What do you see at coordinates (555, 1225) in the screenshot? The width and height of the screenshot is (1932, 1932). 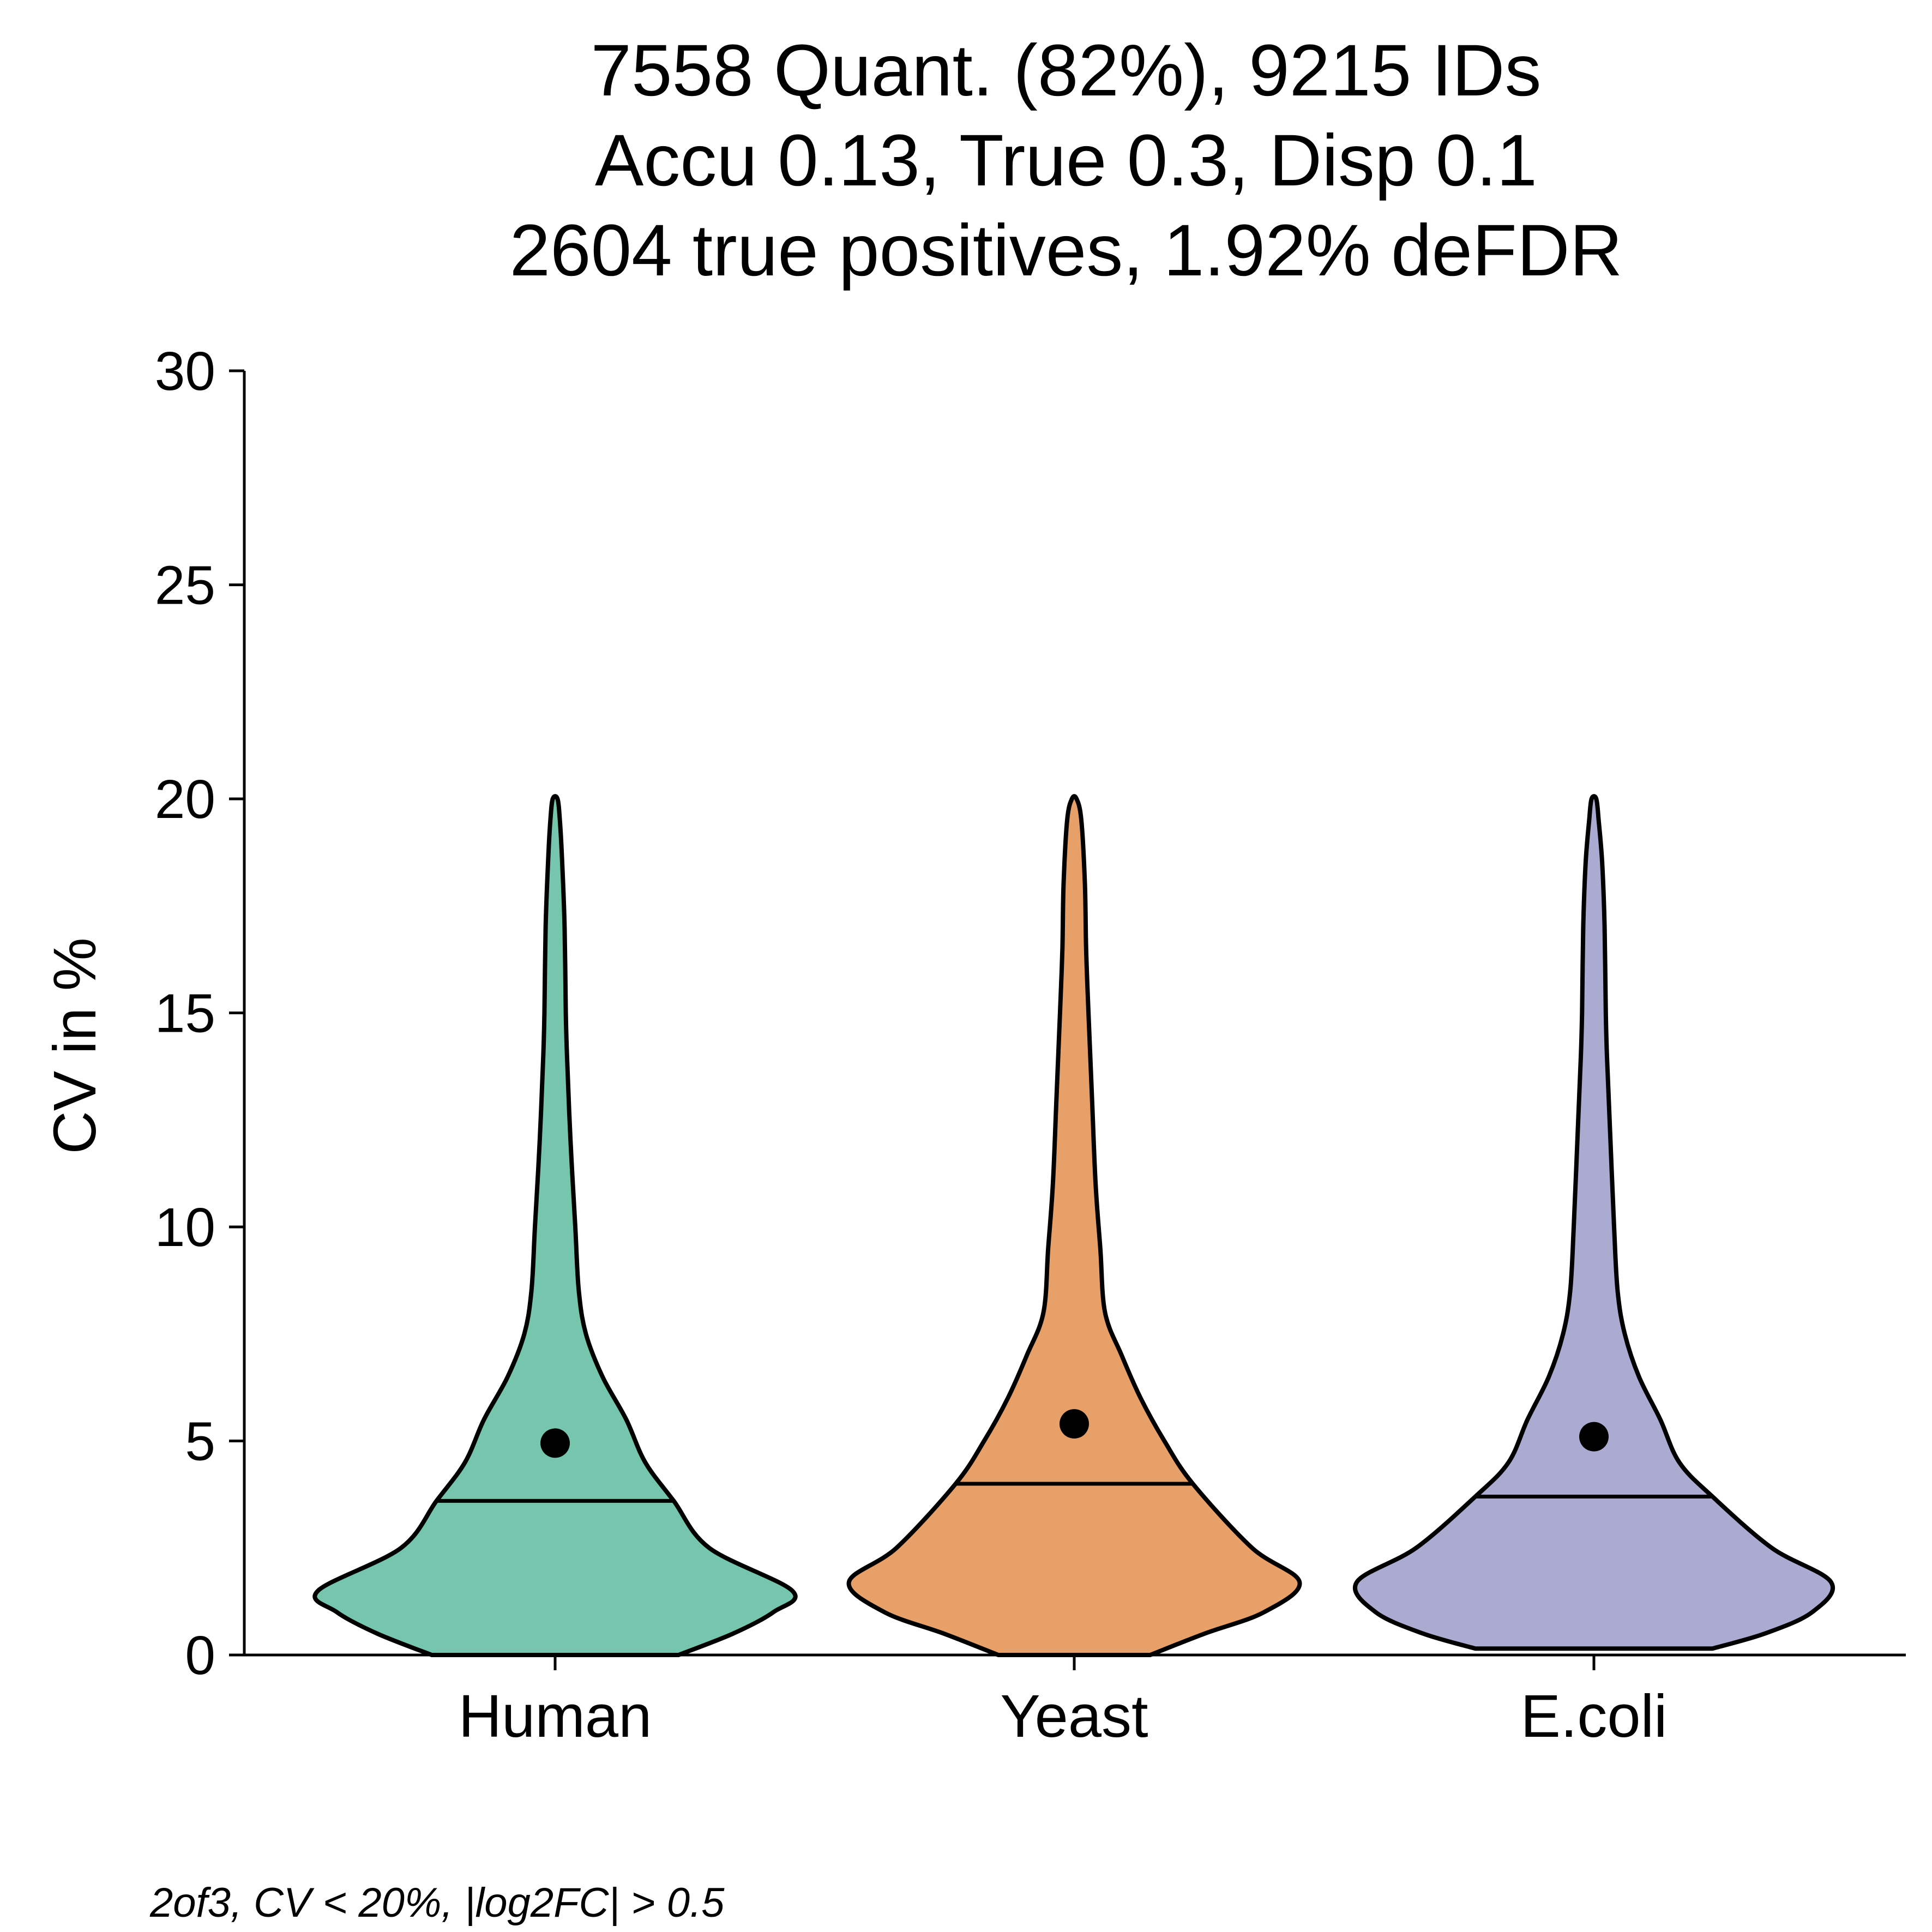 I see `violin-human` at bounding box center [555, 1225].